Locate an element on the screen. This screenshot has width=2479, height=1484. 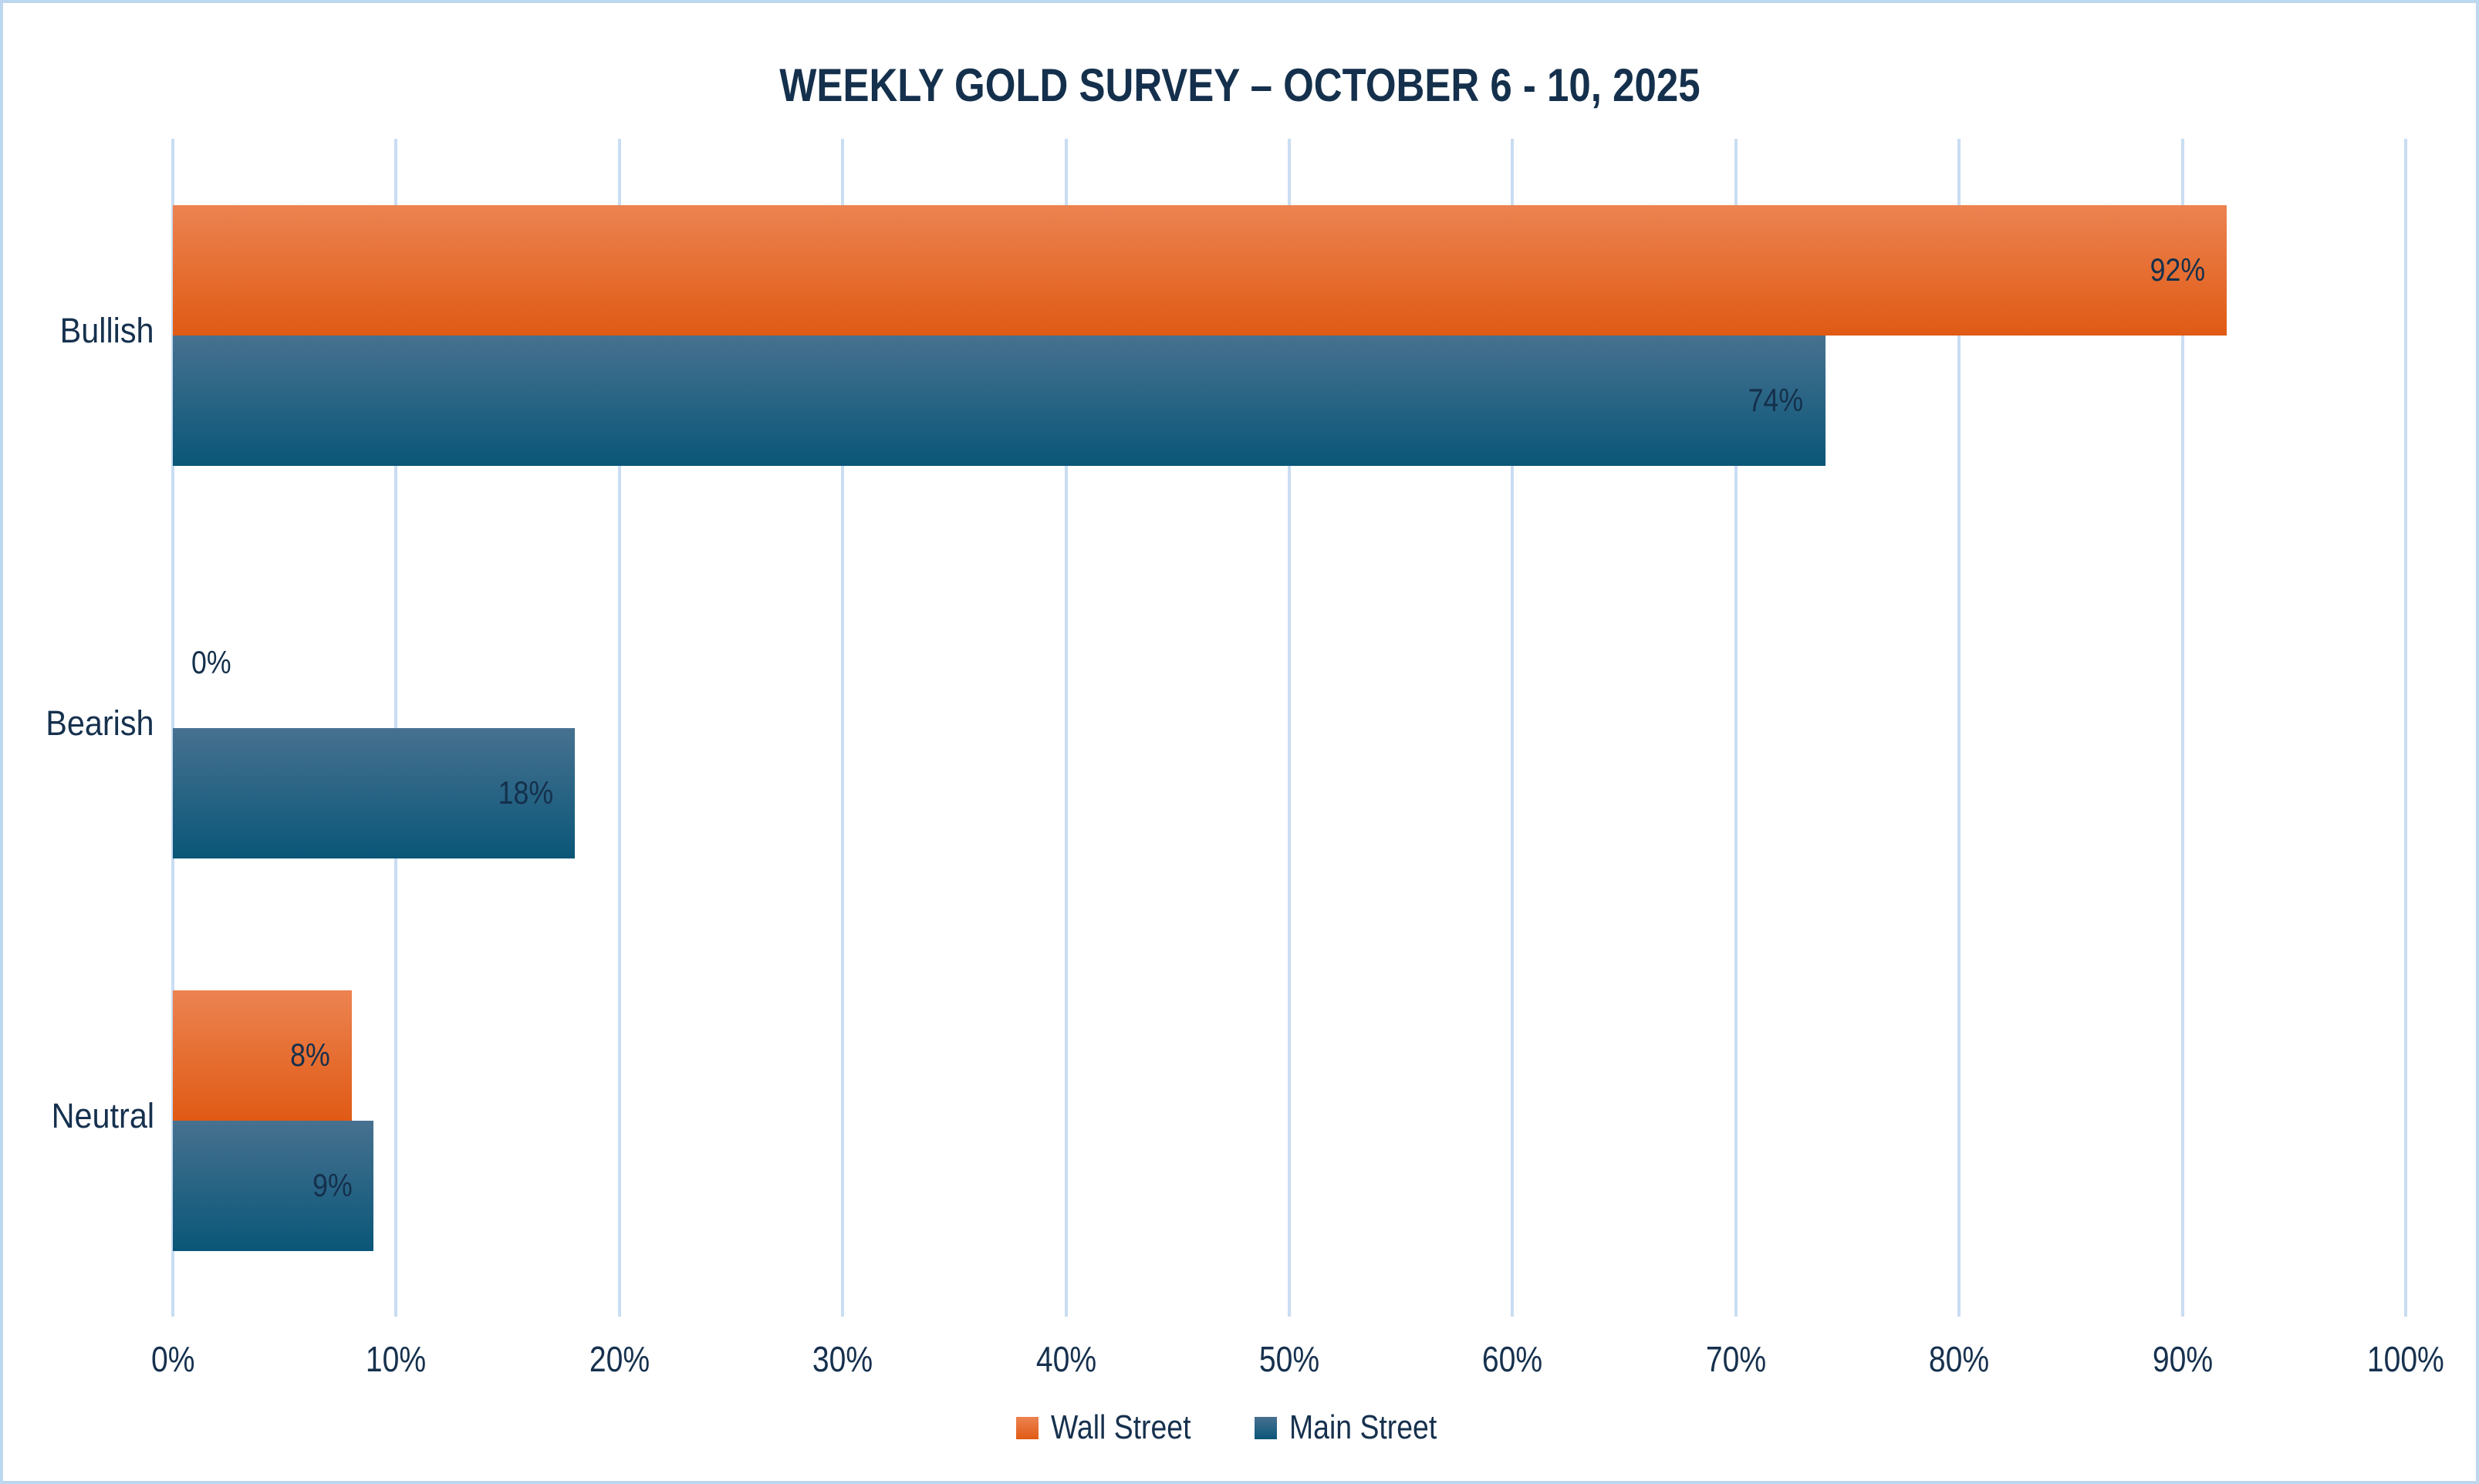
gridline-40% is located at coordinates (1066, 728).